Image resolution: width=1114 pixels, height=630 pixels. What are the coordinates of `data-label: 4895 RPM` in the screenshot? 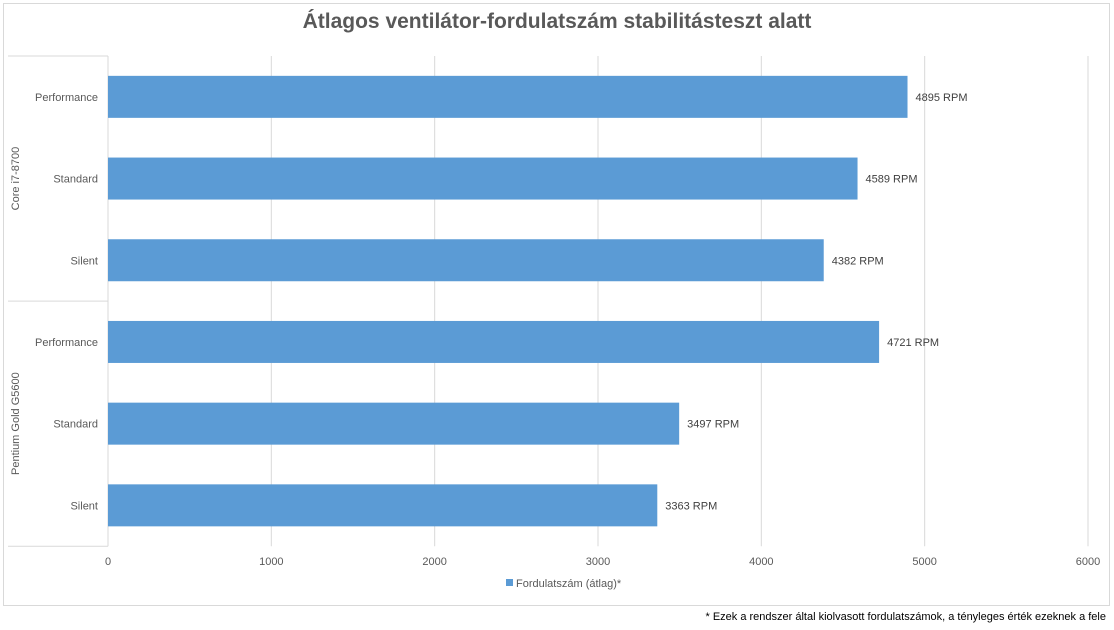 It's located at (942, 98).